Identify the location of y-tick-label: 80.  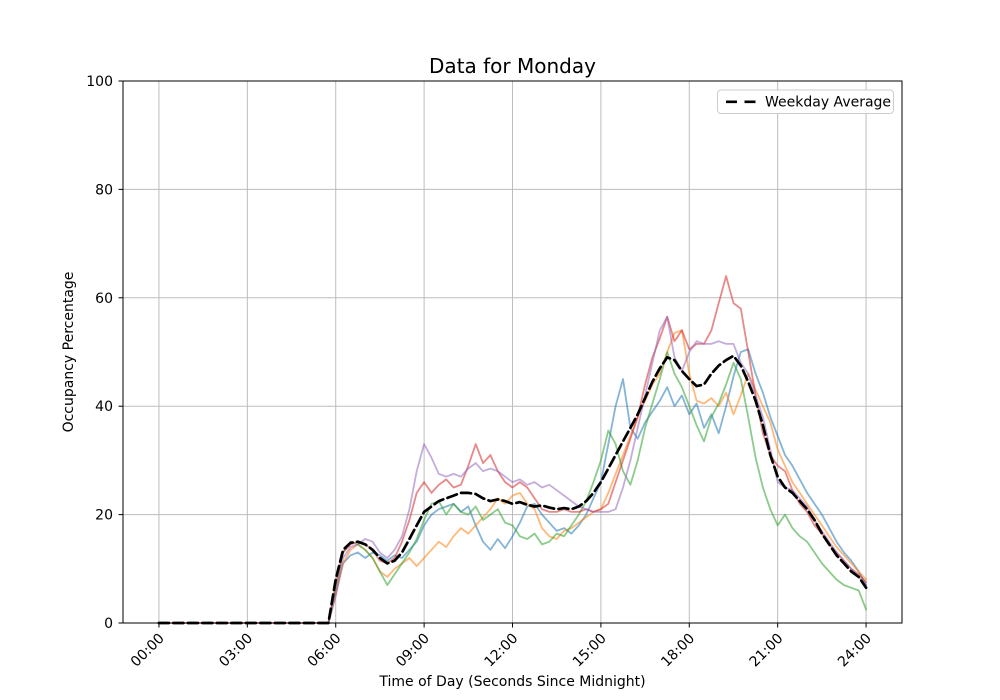
(104, 190).